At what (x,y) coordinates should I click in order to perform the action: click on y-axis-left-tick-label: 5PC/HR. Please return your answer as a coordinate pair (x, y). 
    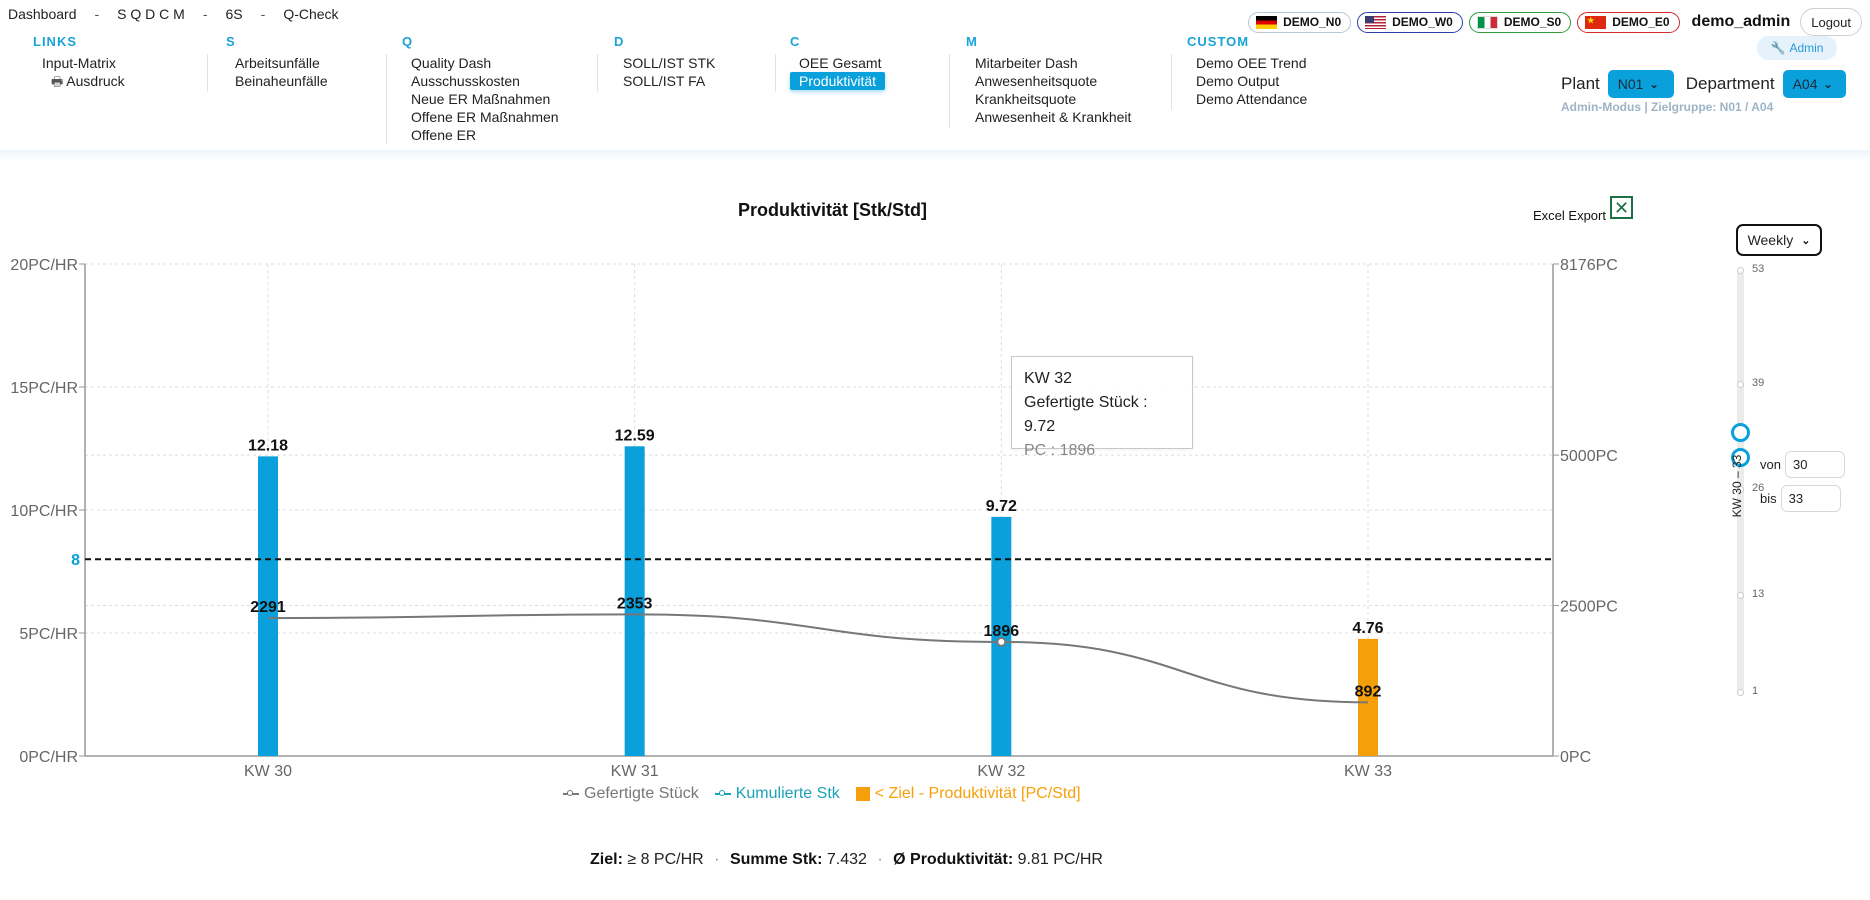
    Looking at the image, I should click on (48, 634).